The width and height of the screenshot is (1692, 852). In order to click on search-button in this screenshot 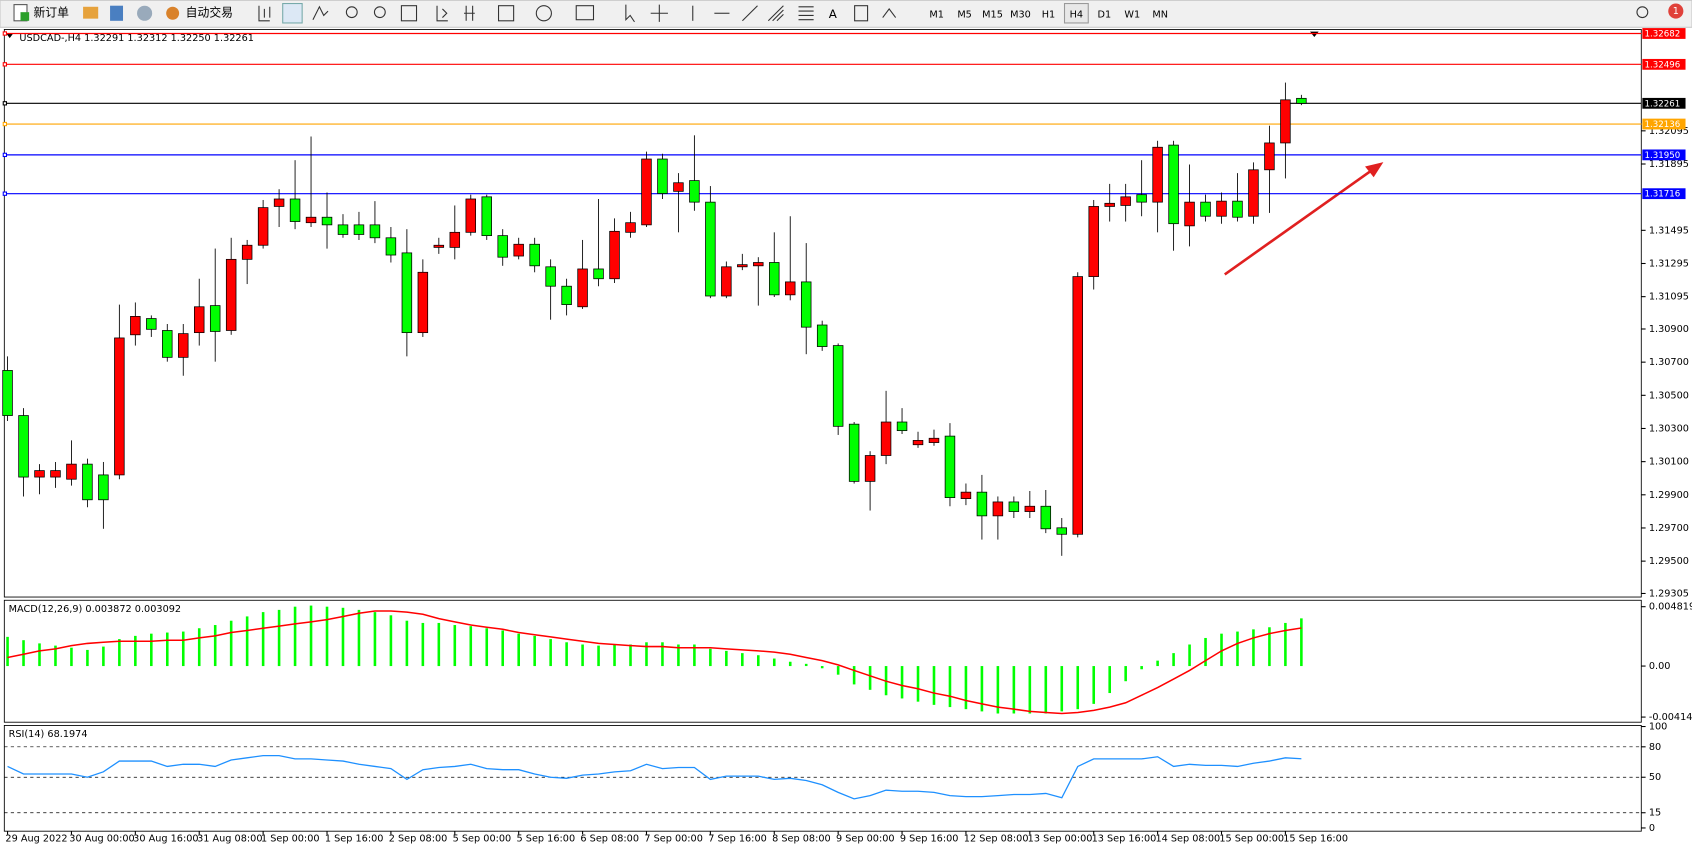, I will do `click(1642, 12)`.